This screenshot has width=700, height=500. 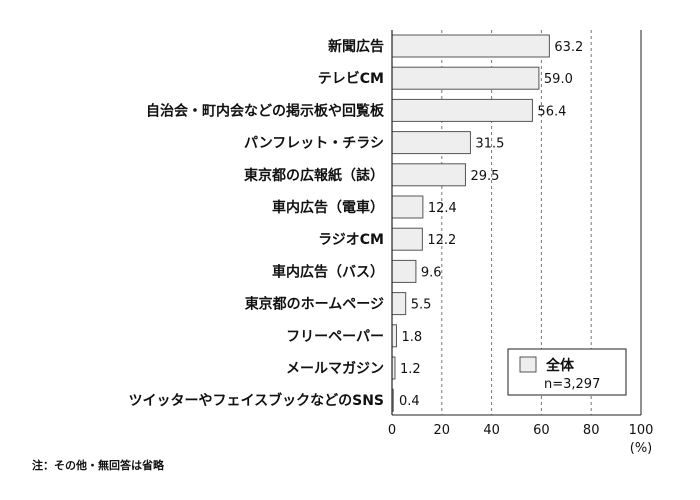 What do you see at coordinates (351, 240) in the screenshot?
I see `category-label-6: ラジオCM` at bounding box center [351, 240].